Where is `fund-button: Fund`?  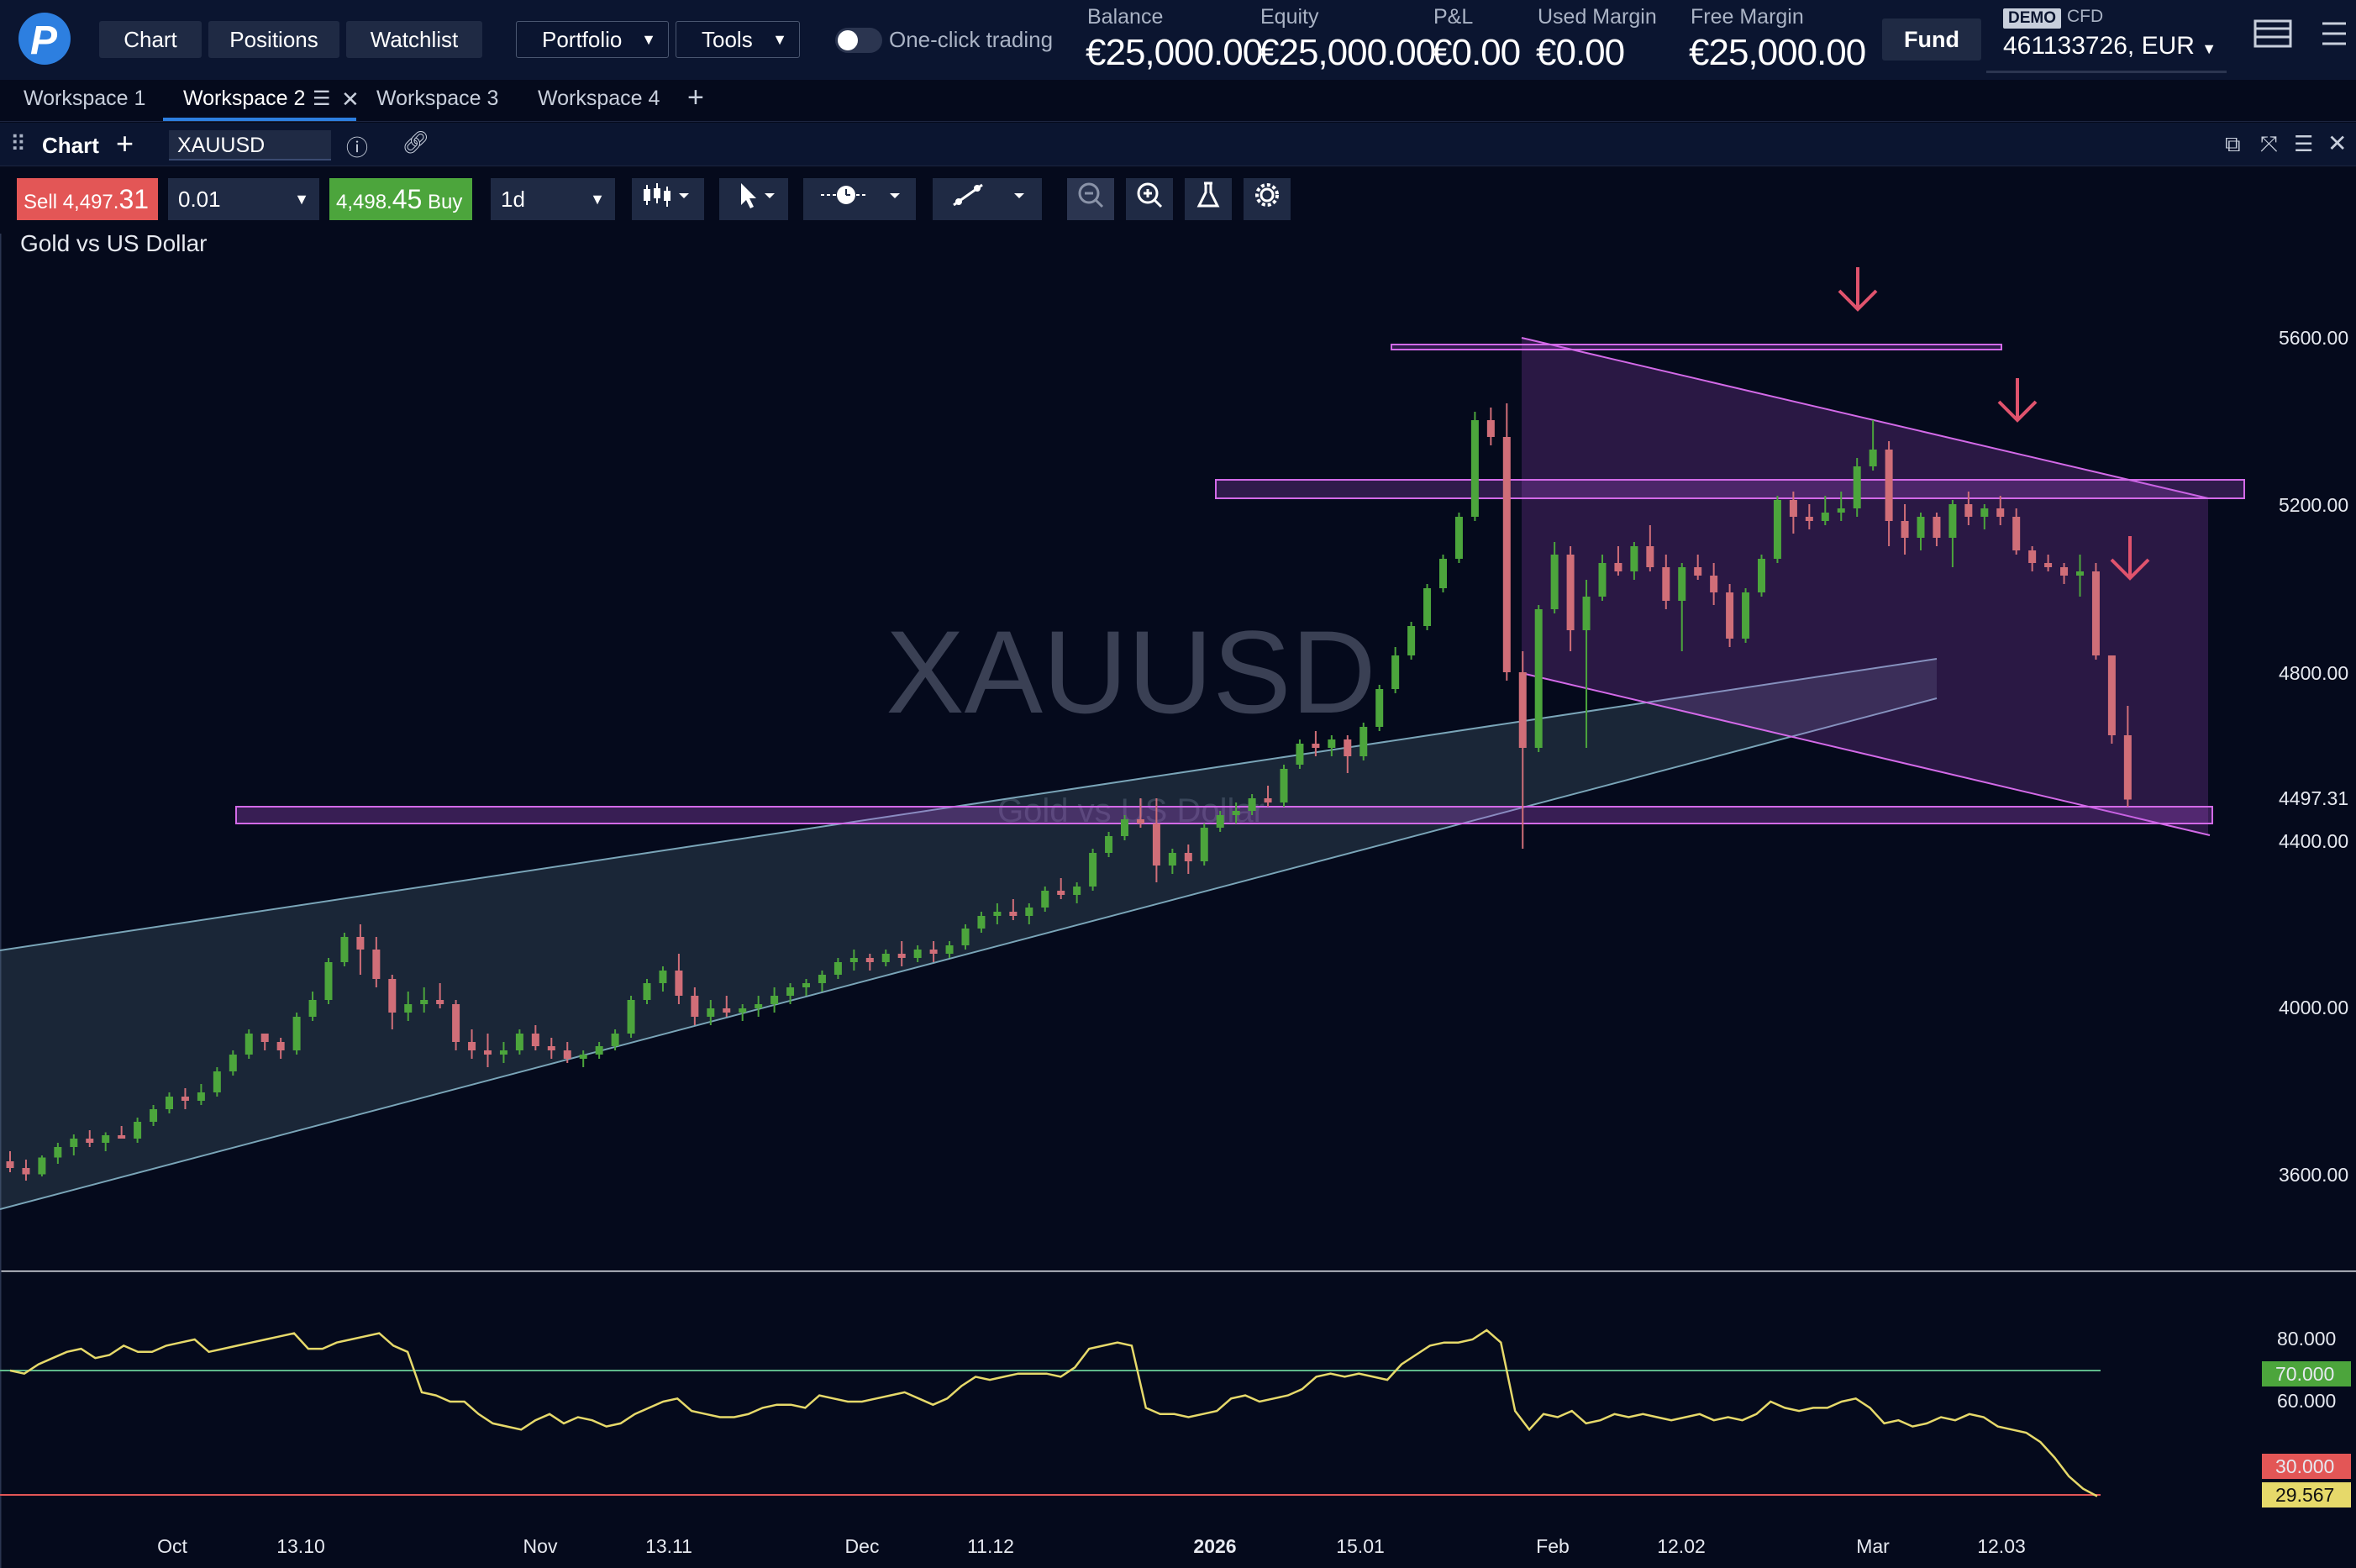
fund-button: Fund is located at coordinates (1931, 40).